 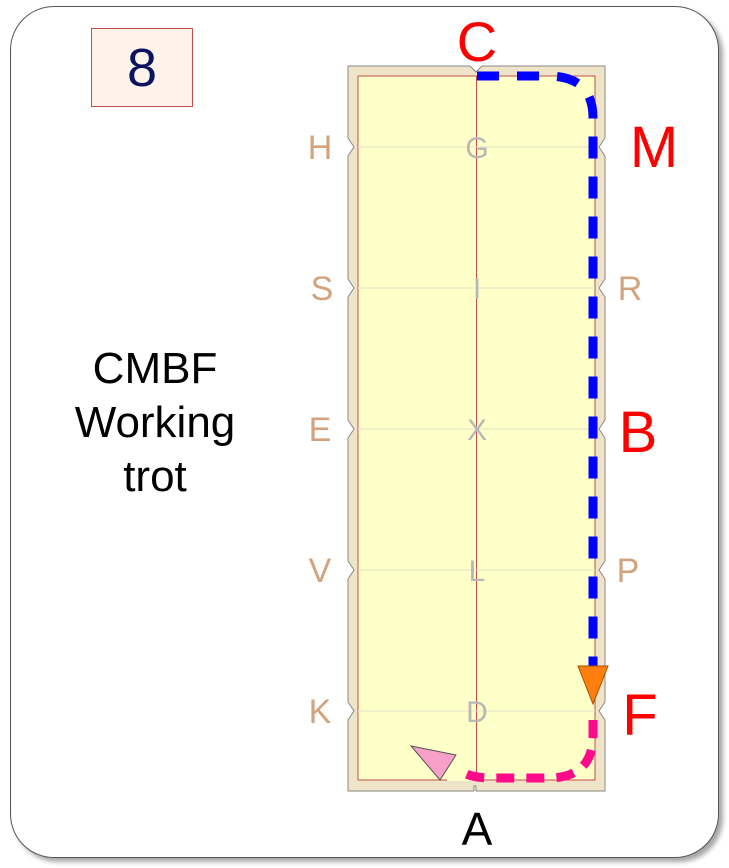 I want to click on letter-S: S, so click(x=322, y=289).